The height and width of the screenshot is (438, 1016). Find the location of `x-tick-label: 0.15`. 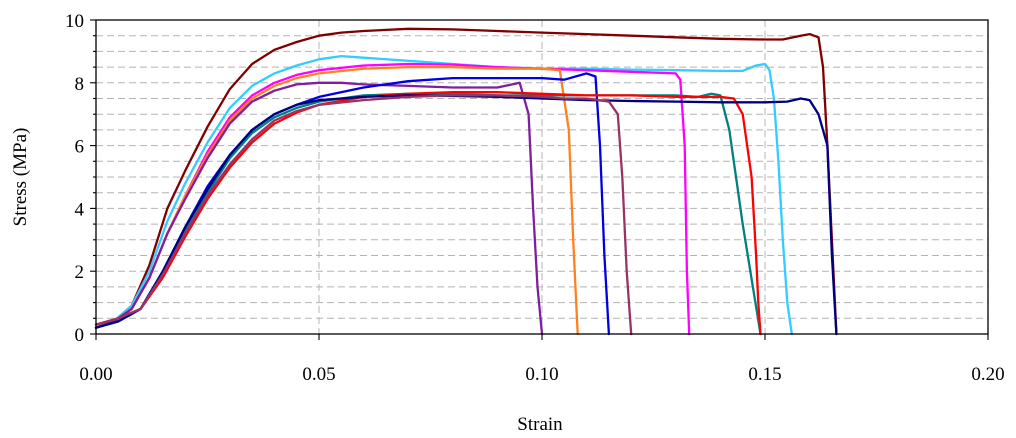

x-tick-label: 0.15 is located at coordinates (764, 374).